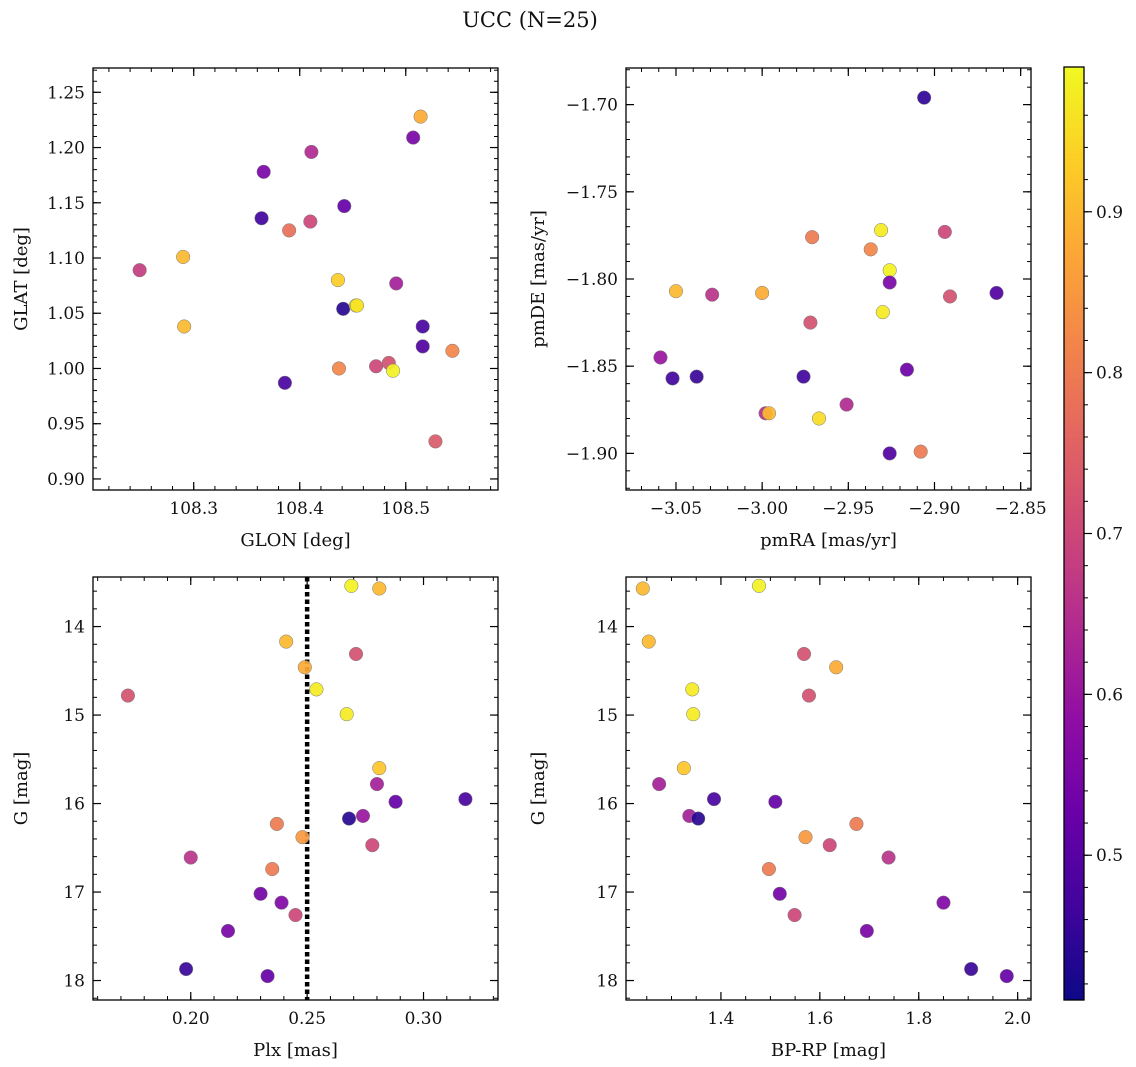 The height and width of the screenshot is (1067, 1136). I want to click on plot-area, so click(828, 788).